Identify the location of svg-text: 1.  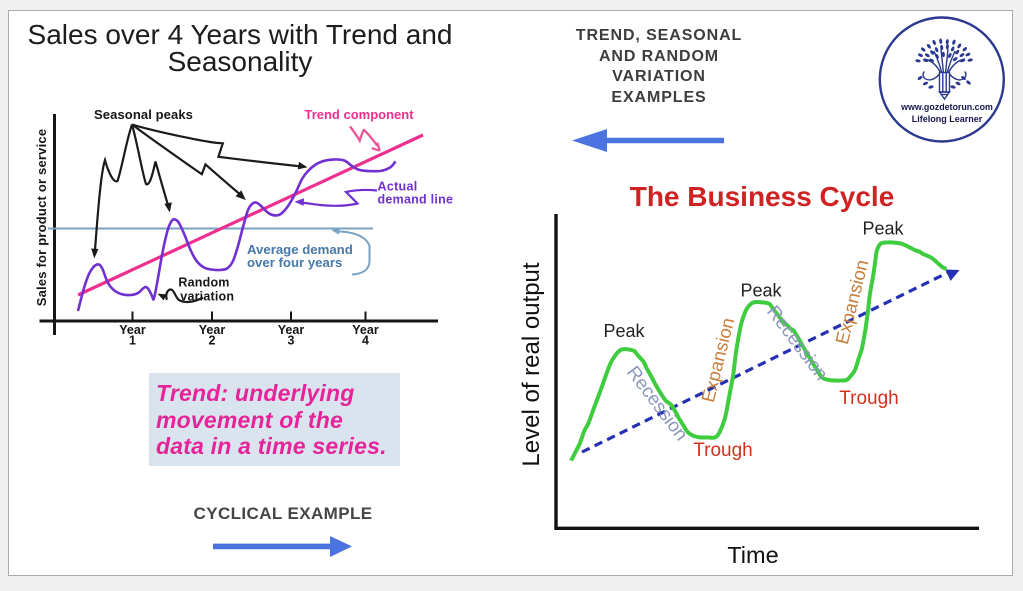
(132, 341).